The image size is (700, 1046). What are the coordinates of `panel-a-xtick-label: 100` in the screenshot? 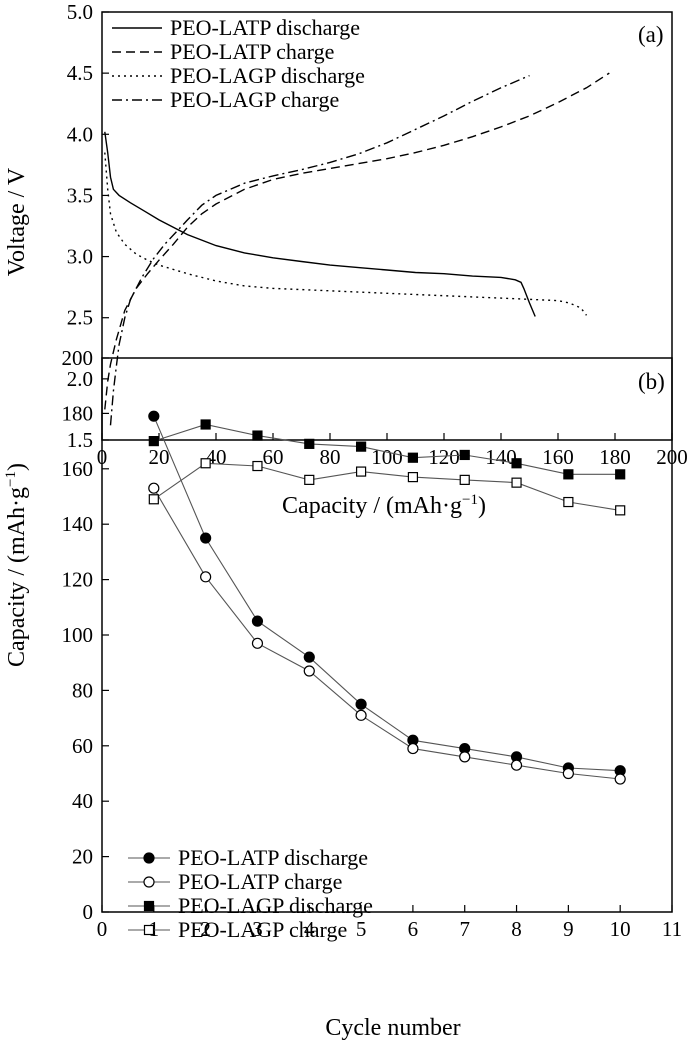 It's located at (387, 457).